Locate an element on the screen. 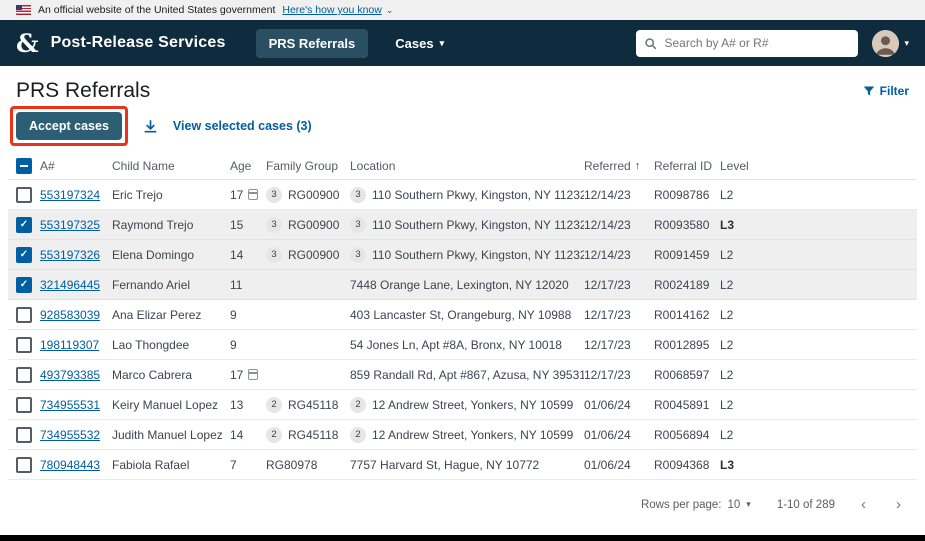  child-name-cell: Judith Manuel Lopez is located at coordinates (167, 434).